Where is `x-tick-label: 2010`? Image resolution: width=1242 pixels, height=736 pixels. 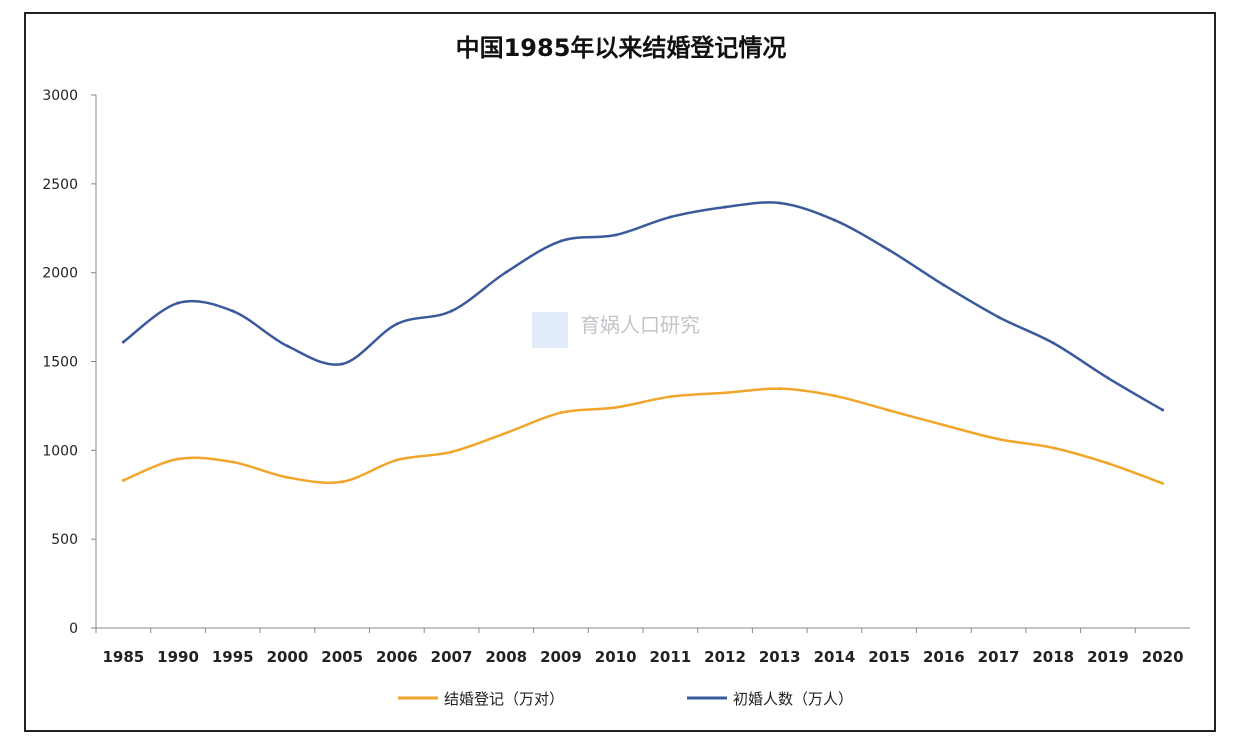 x-tick-label: 2010 is located at coordinates (616, 657).